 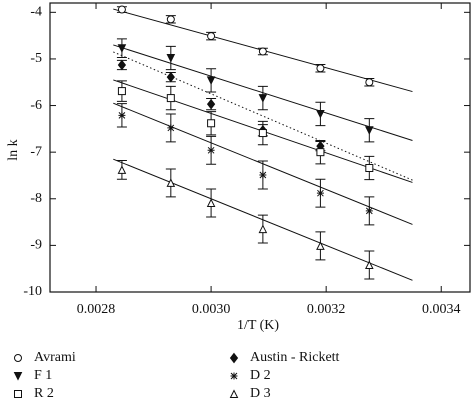 What do you see at coordinates (55, 357) in the screenshot?
I see `legend-label: Avrami` at bounding box center [55, 357].